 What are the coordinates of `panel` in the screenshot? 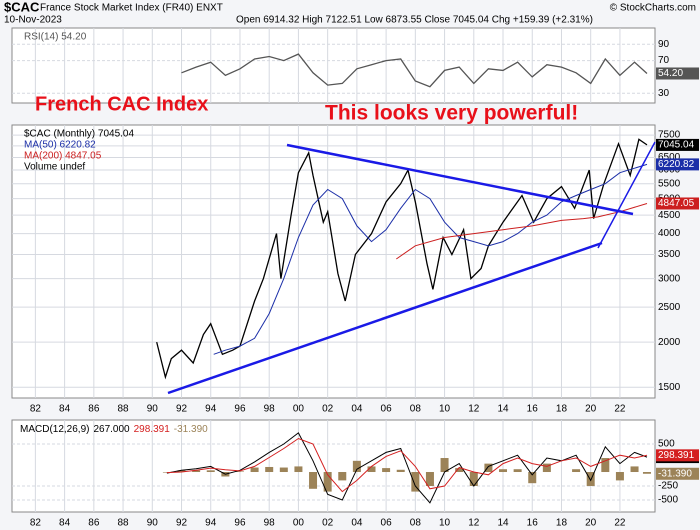 It's located at (333, 65).